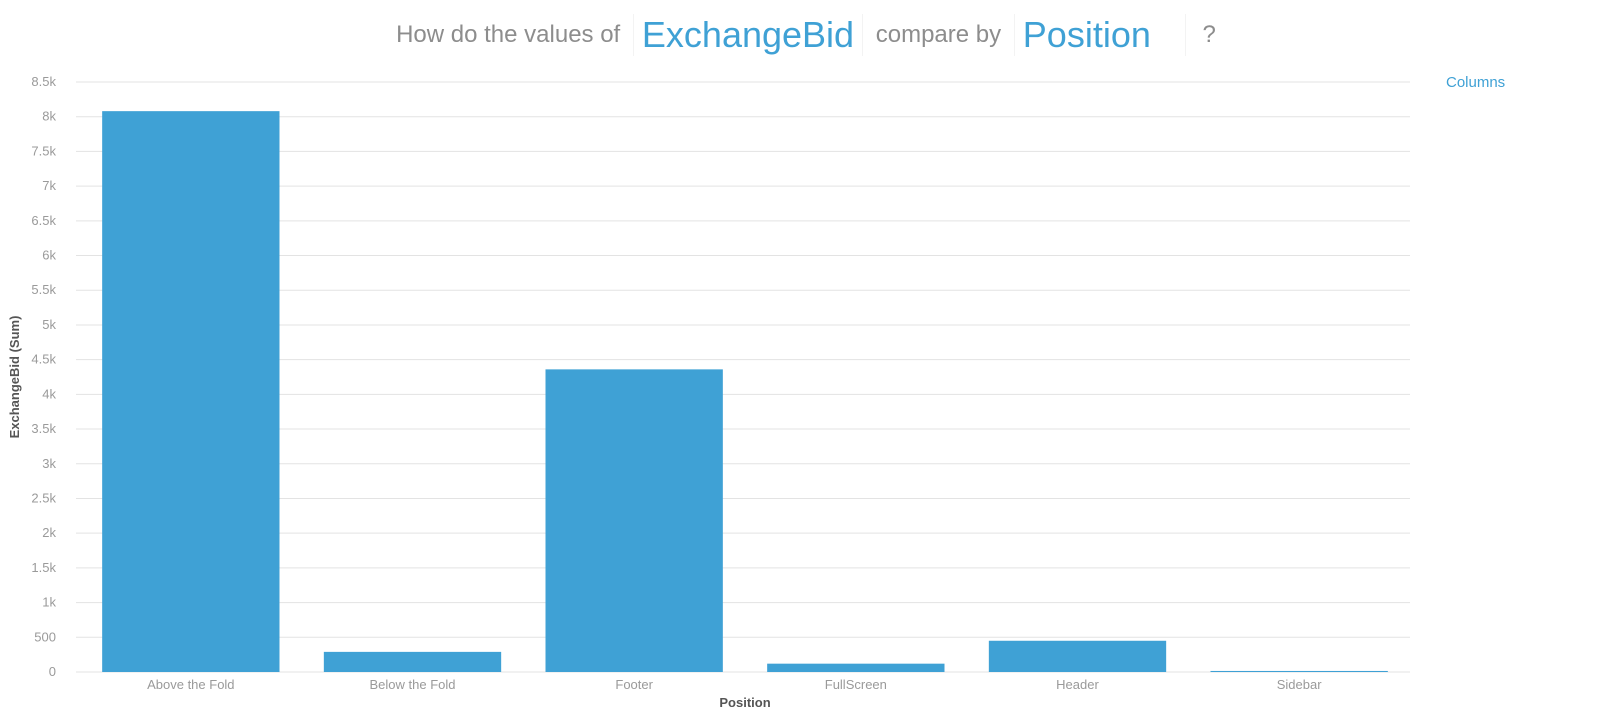  What do you see at coordinates (43, 428) in the screenshot?
I see `y-tick-label: 3.5k` at bounding box center [43, 428].